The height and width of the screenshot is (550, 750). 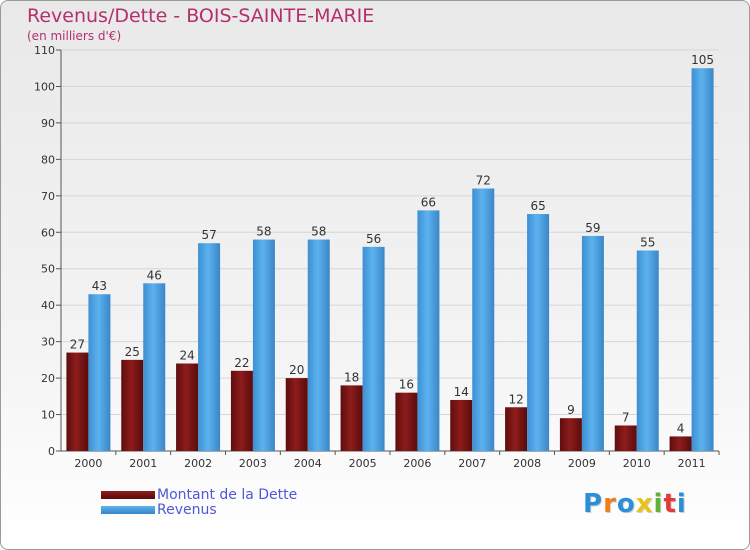 What do you see at coordinates (515, 399) in the screenshot?
I see `data-label-dette: 12` at bounding box center [515, 399].